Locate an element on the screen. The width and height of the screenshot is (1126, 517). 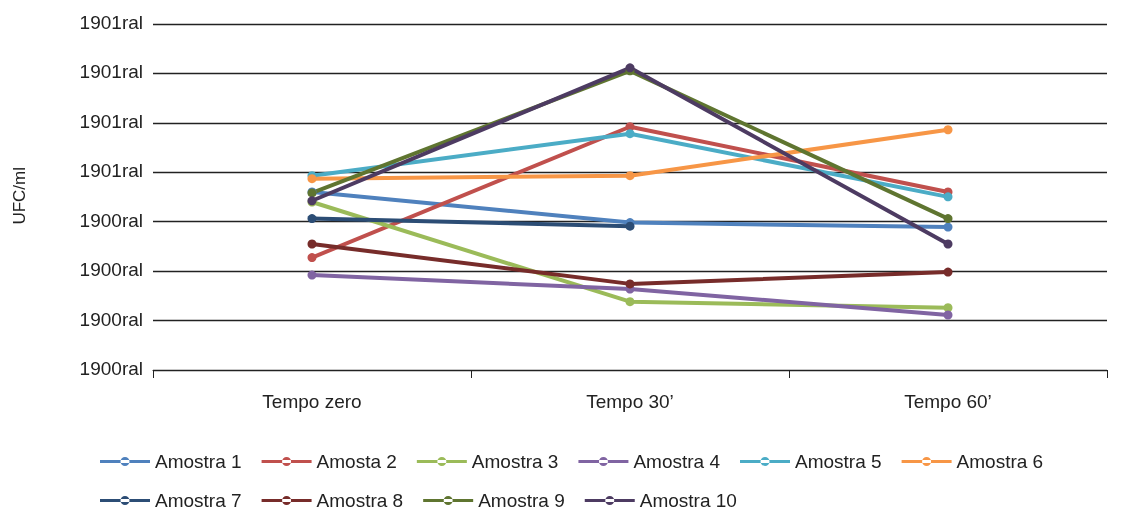
legend-label: Amostra 3 is located at coordinates (515, 461).